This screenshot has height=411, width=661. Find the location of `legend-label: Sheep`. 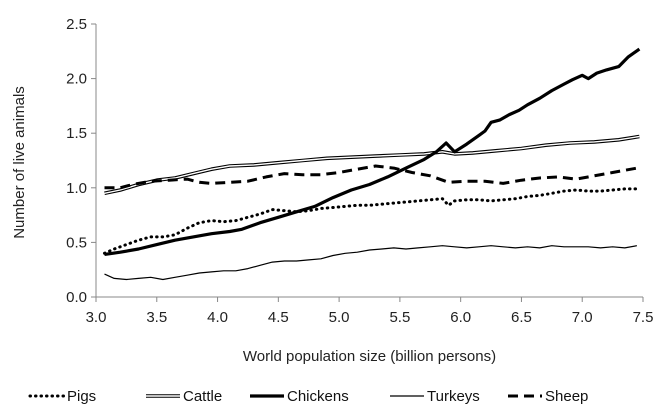

legend-label: Sheep is located at coordinates (566, 396).